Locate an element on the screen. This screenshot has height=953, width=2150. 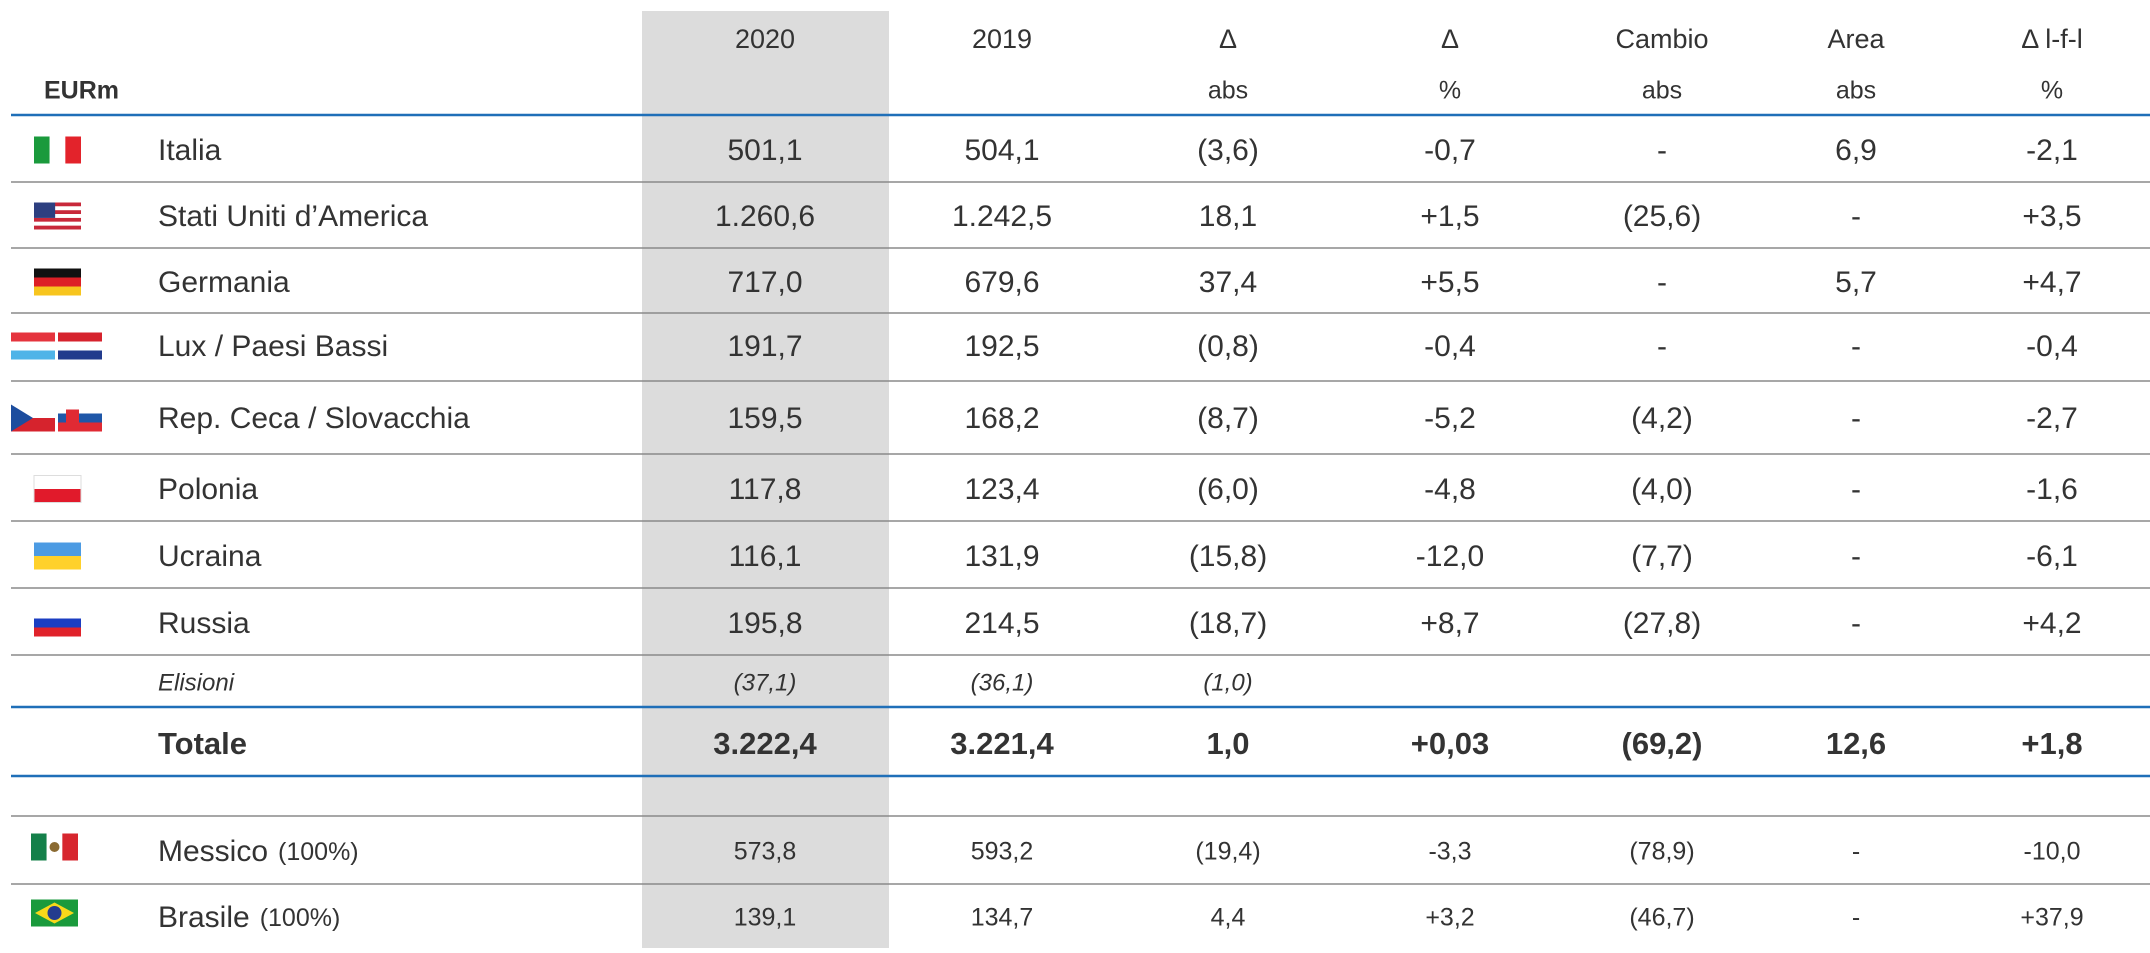
cell-value: -10,0 is located at coordinates (2052, 852).